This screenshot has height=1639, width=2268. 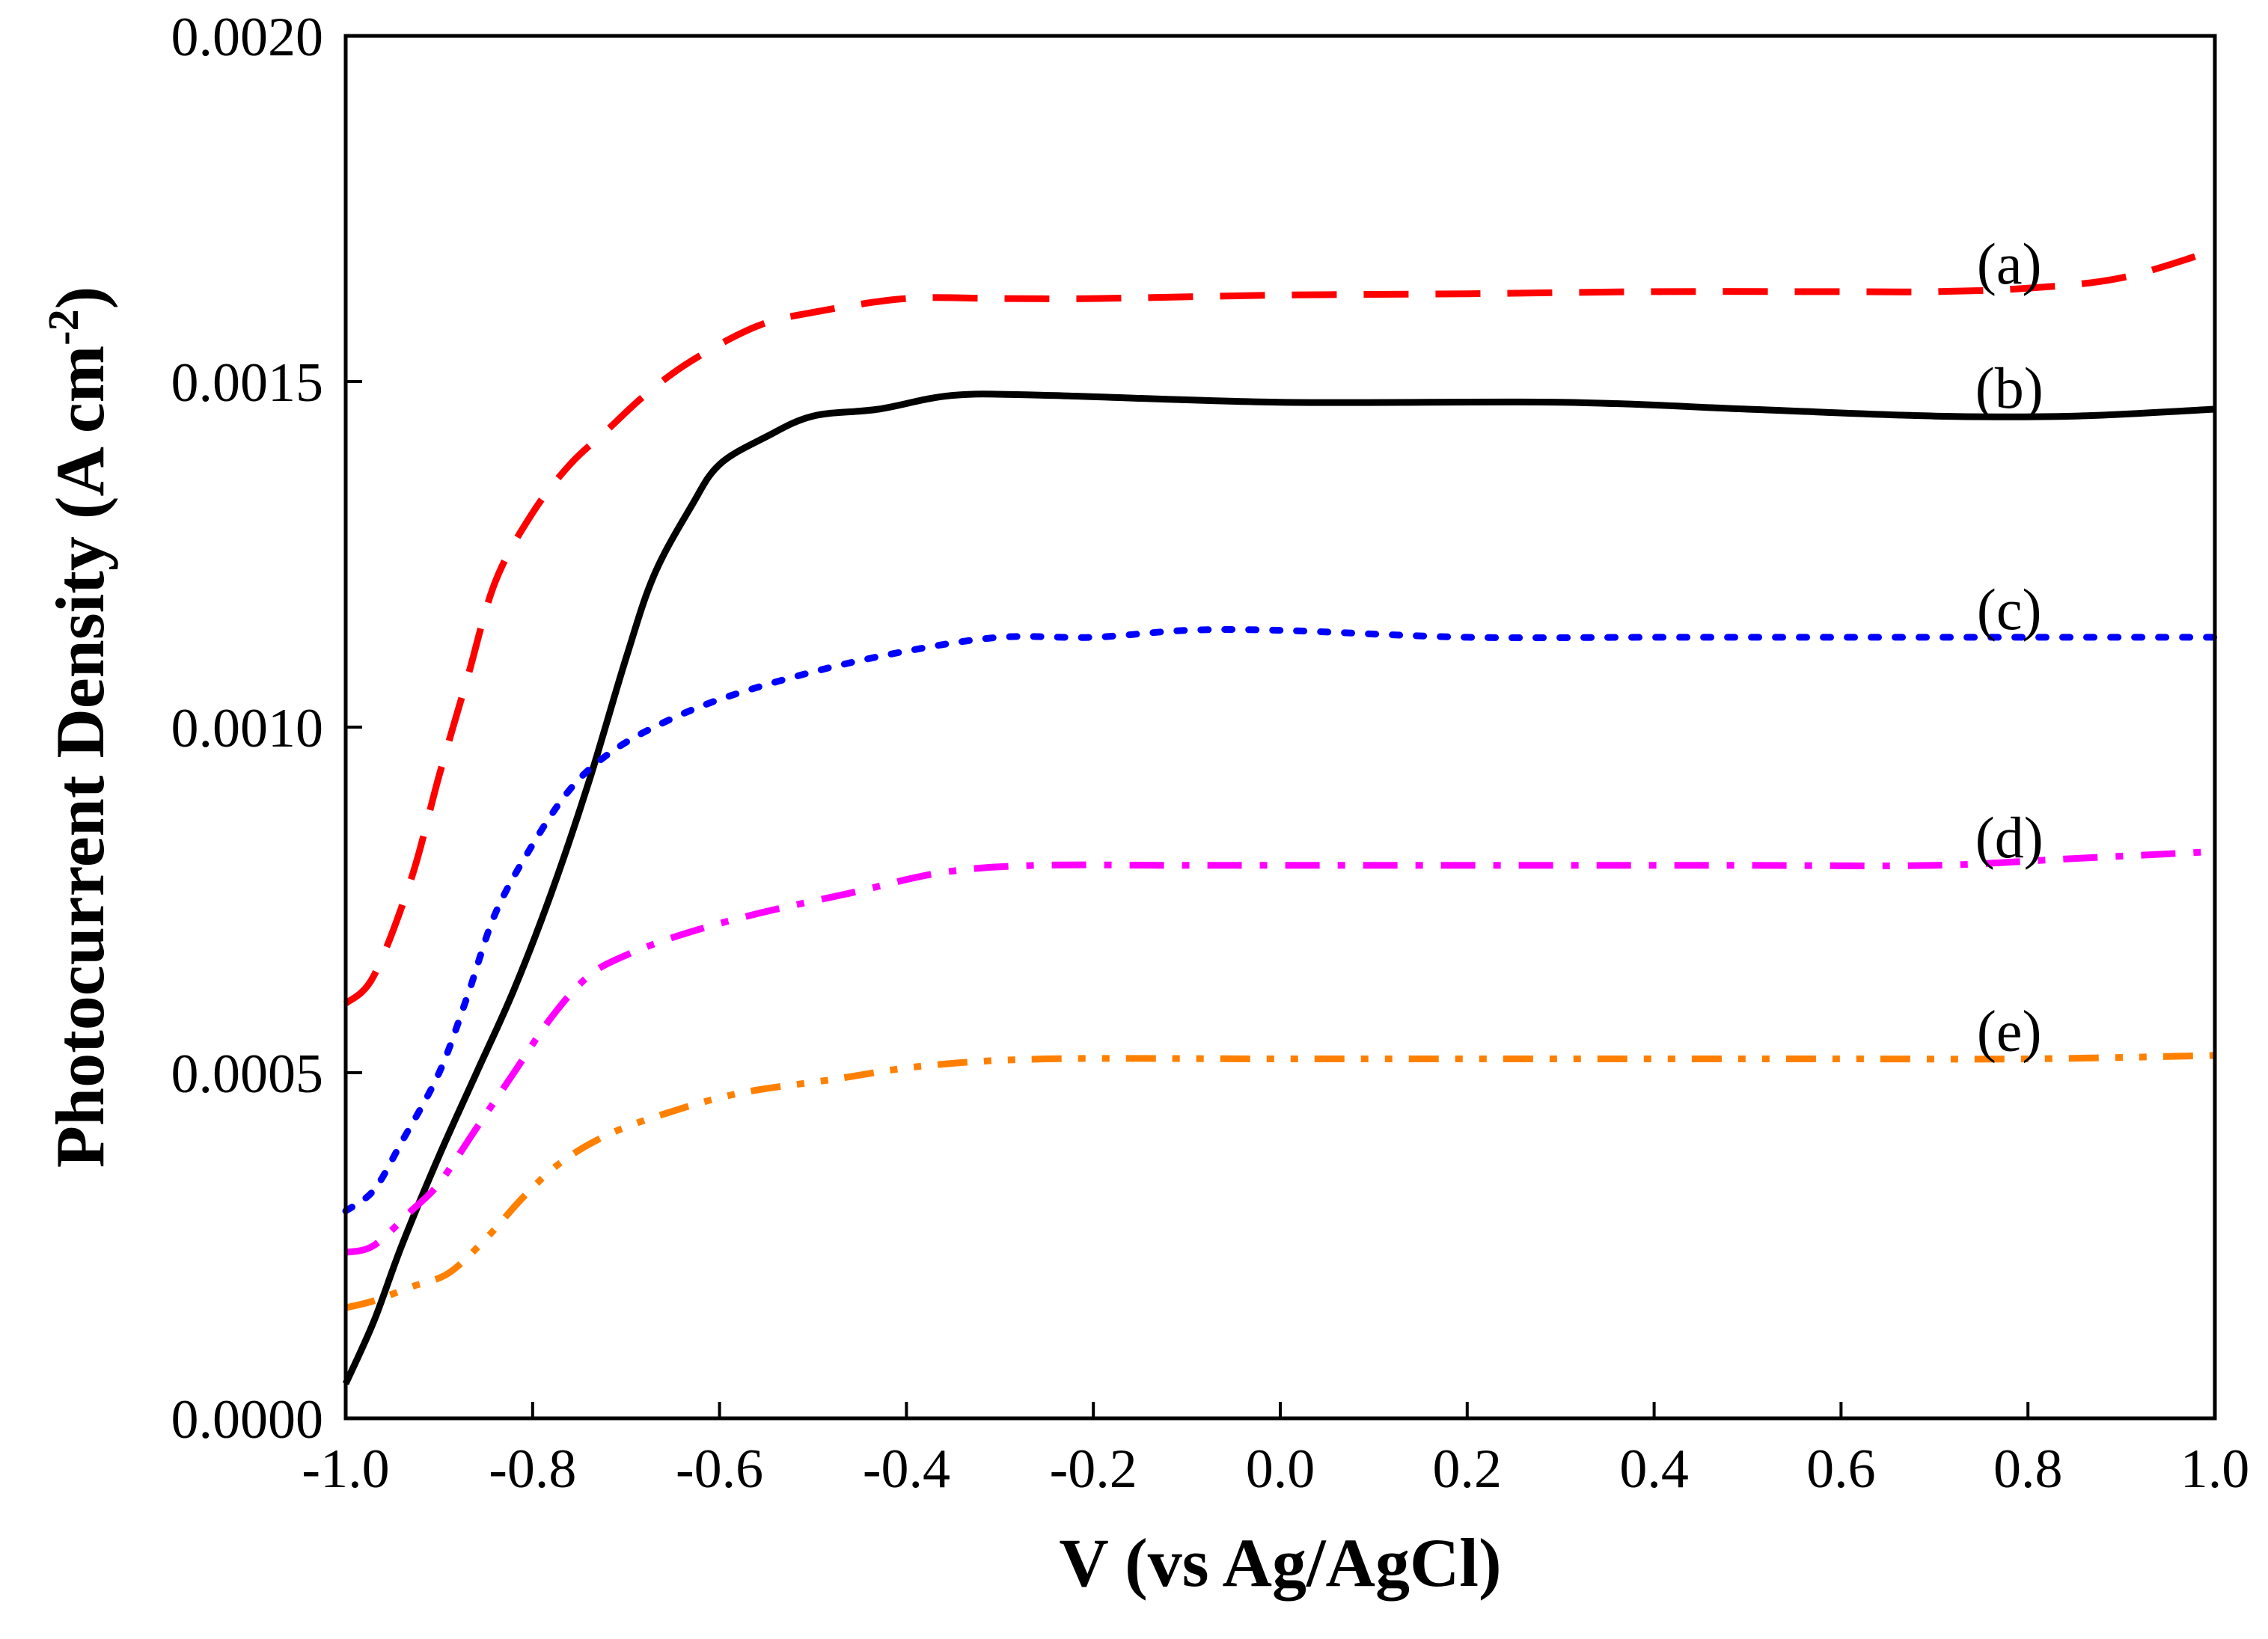 I want to click on y-tick-label: 0.0010, so click(x=247, y=728).